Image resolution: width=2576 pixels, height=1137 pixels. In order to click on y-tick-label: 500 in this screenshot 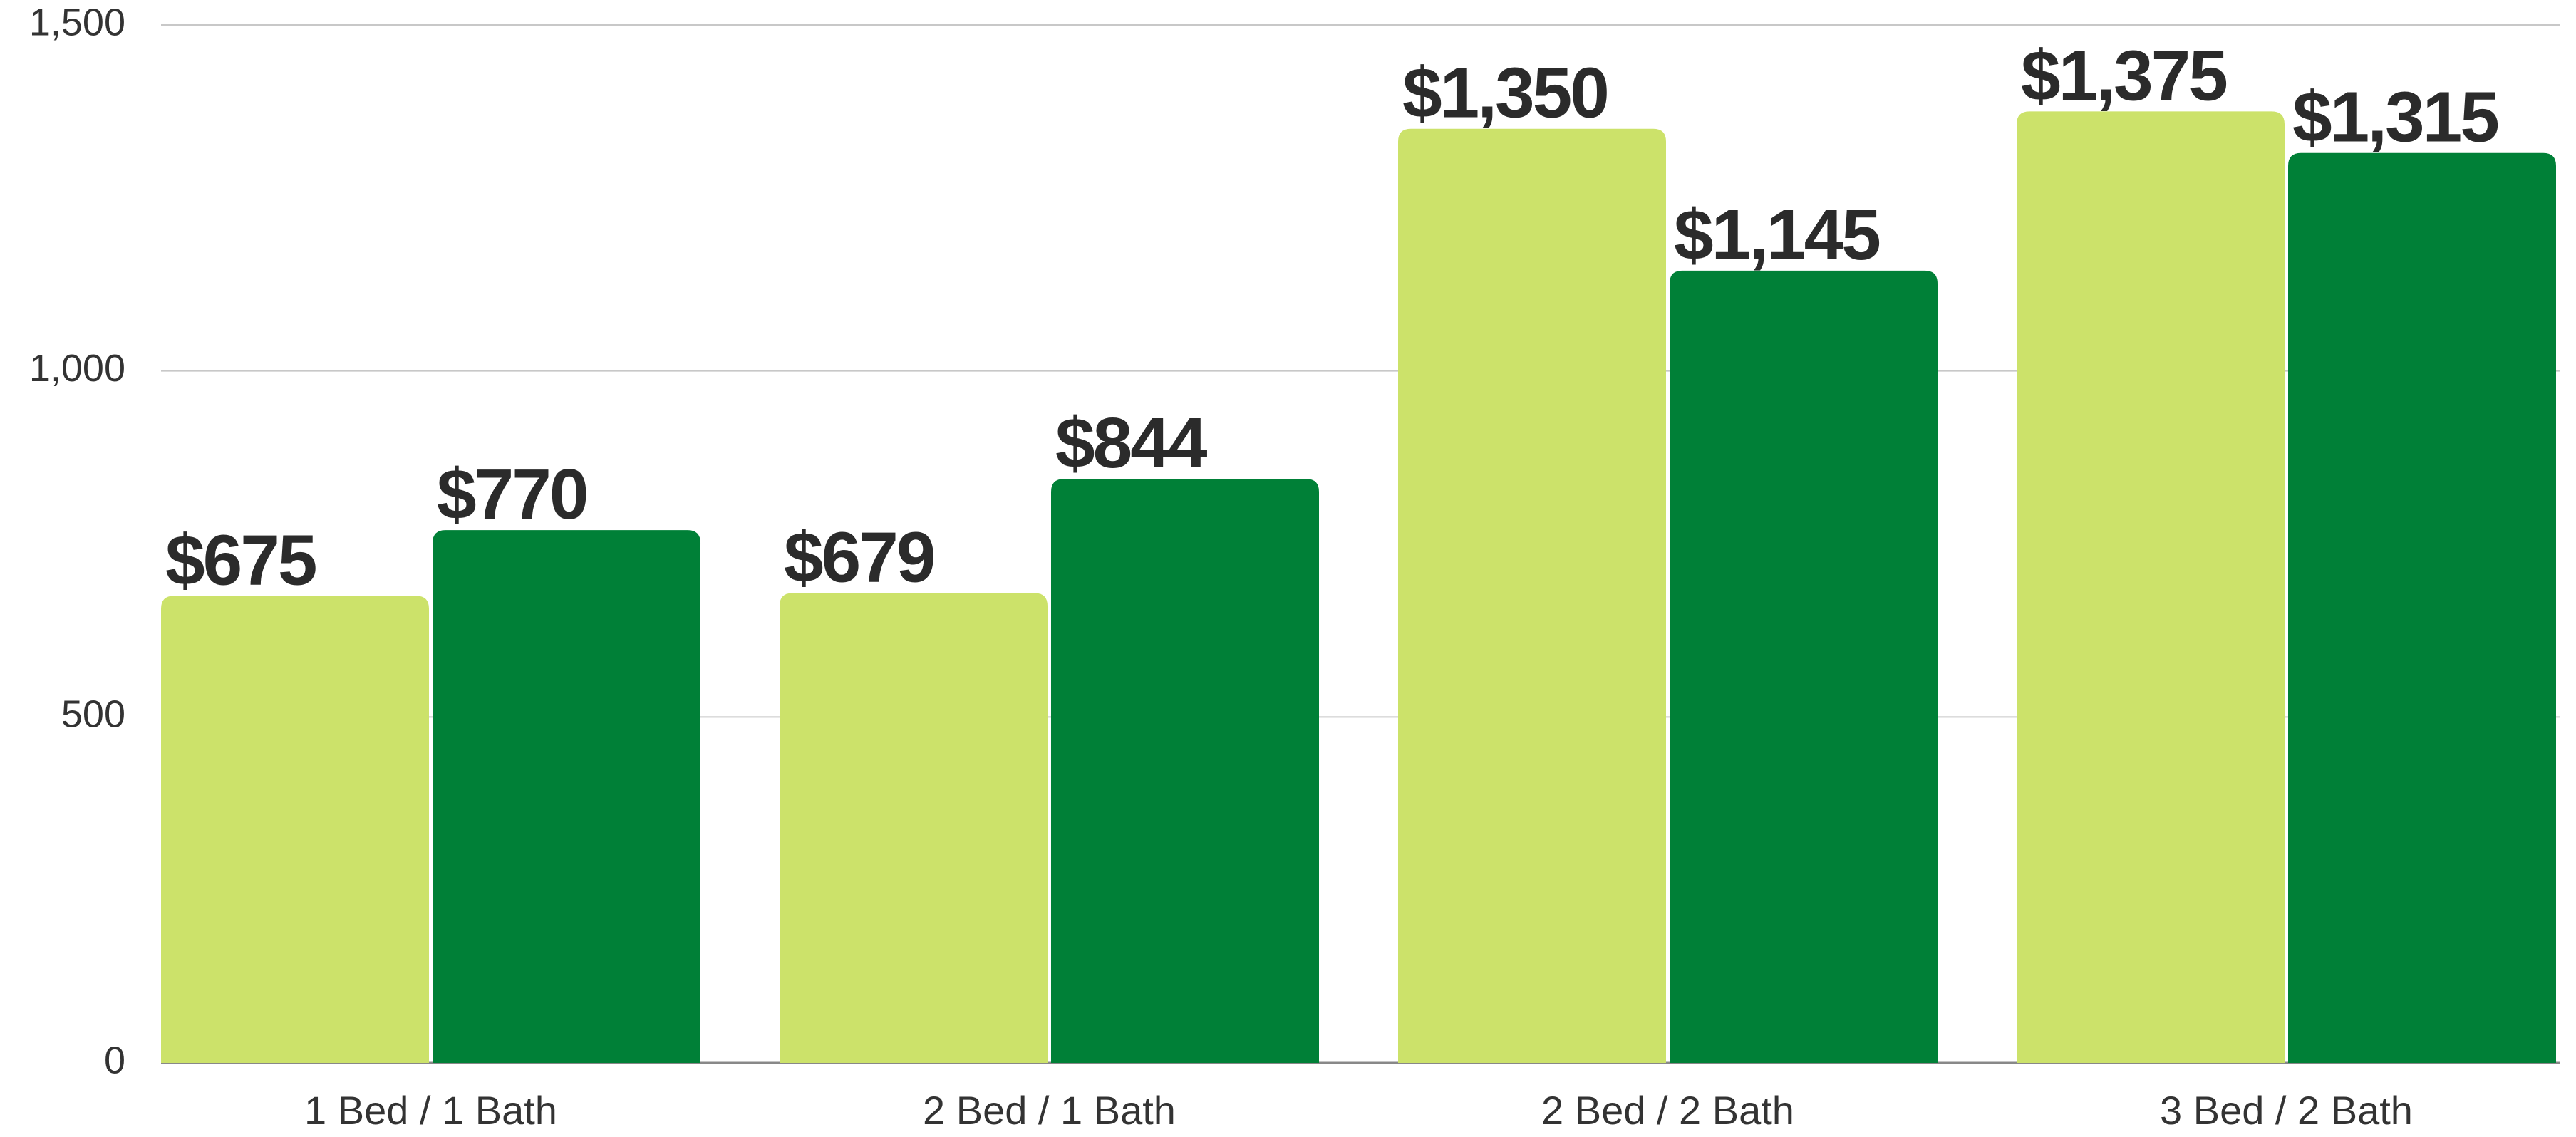, I will do `click(93, 714)`.